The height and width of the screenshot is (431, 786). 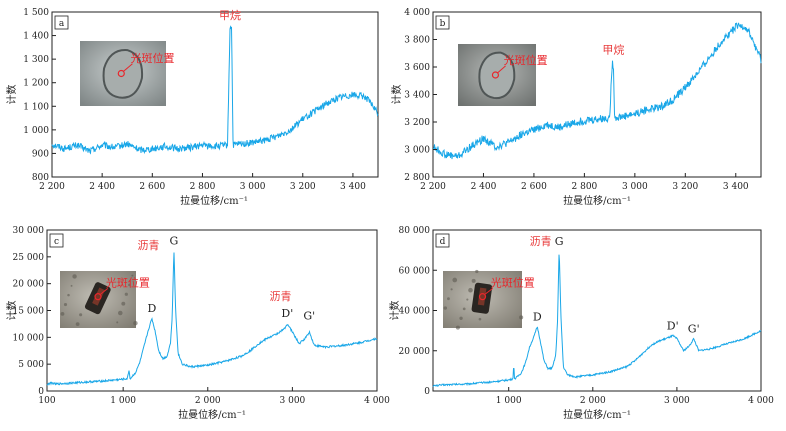 I want to click on y-tick-label: 3 400, so click(x=417, y=96).